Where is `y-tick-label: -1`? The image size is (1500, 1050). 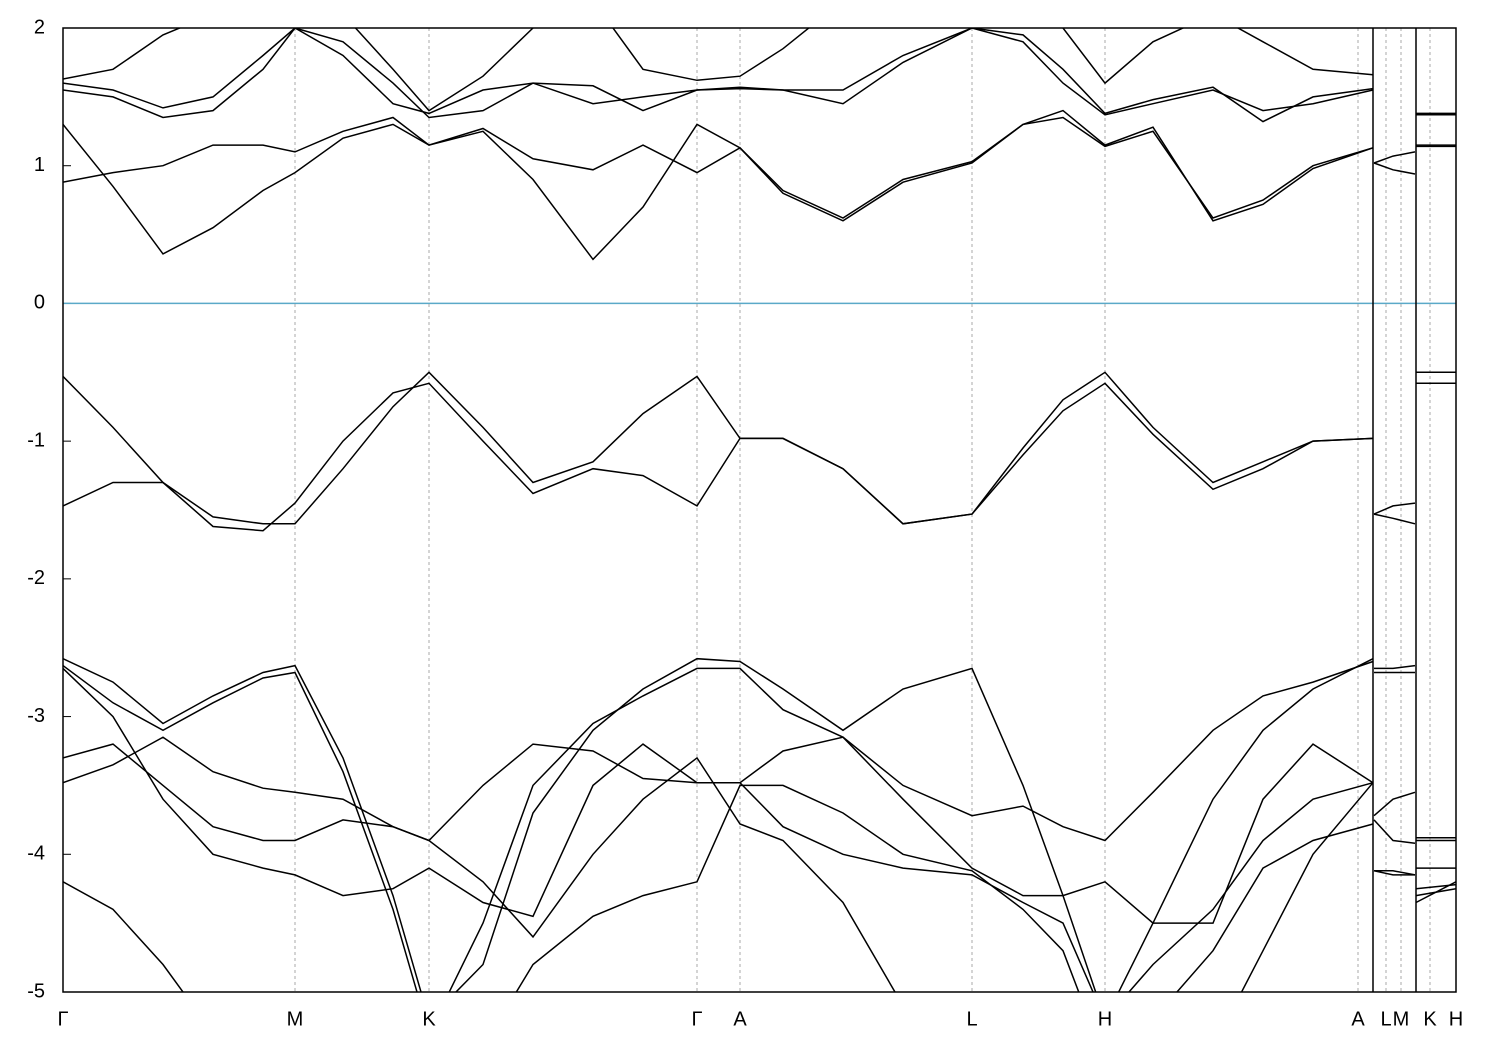 y-tick-label: -1 is located at coordinates (36, 440).